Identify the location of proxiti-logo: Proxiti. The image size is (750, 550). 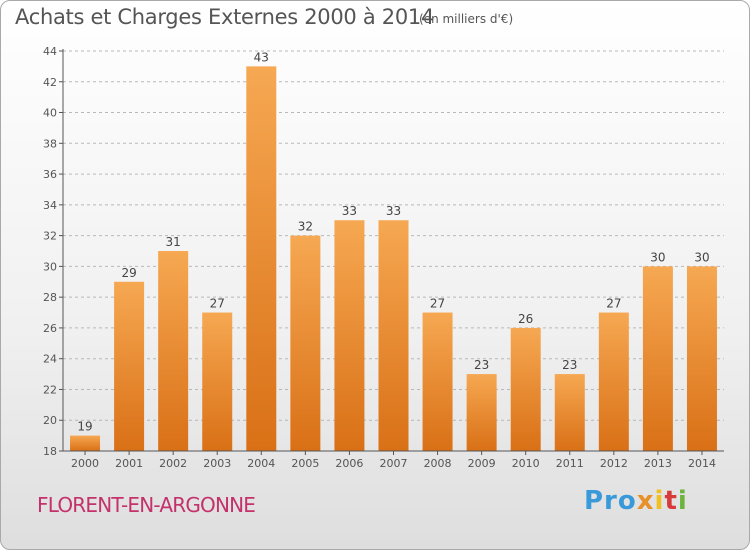
(636, 501).